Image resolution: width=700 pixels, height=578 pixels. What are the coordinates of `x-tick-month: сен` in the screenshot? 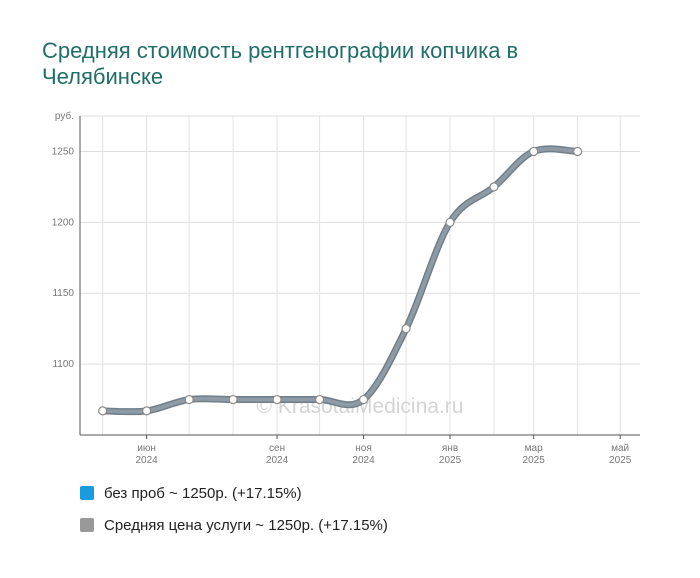 It's located at (277, 448).